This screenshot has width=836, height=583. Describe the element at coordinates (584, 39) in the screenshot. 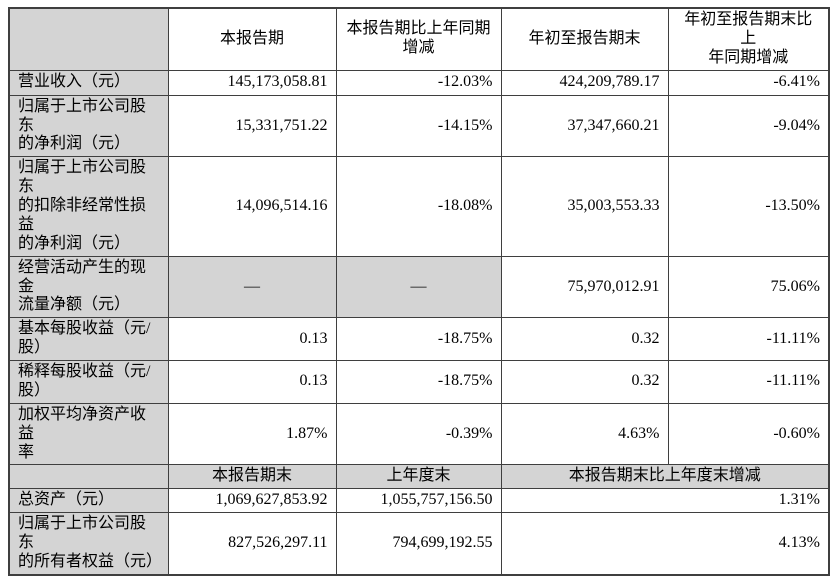

I see `header-ytd: 年初至报告期末` at that location.